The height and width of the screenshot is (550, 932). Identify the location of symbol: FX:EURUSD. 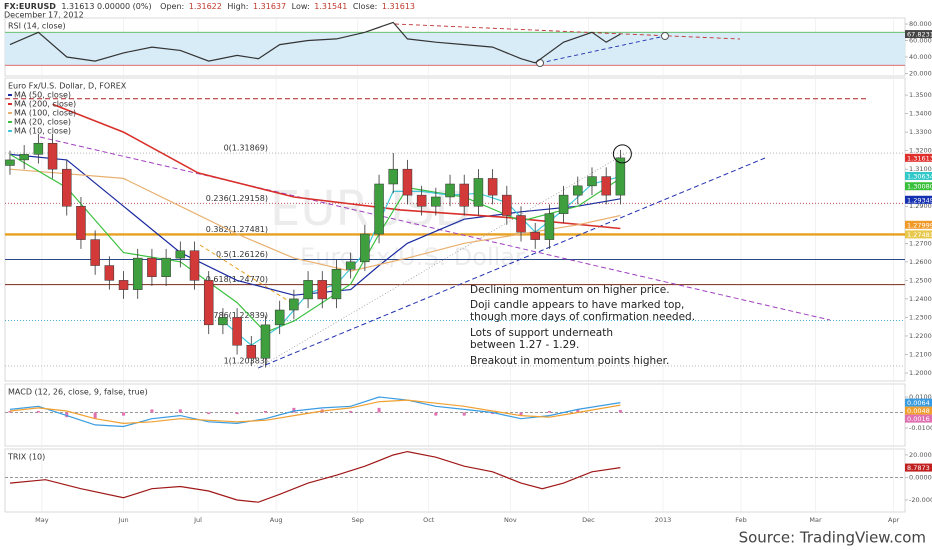
(30, 6).